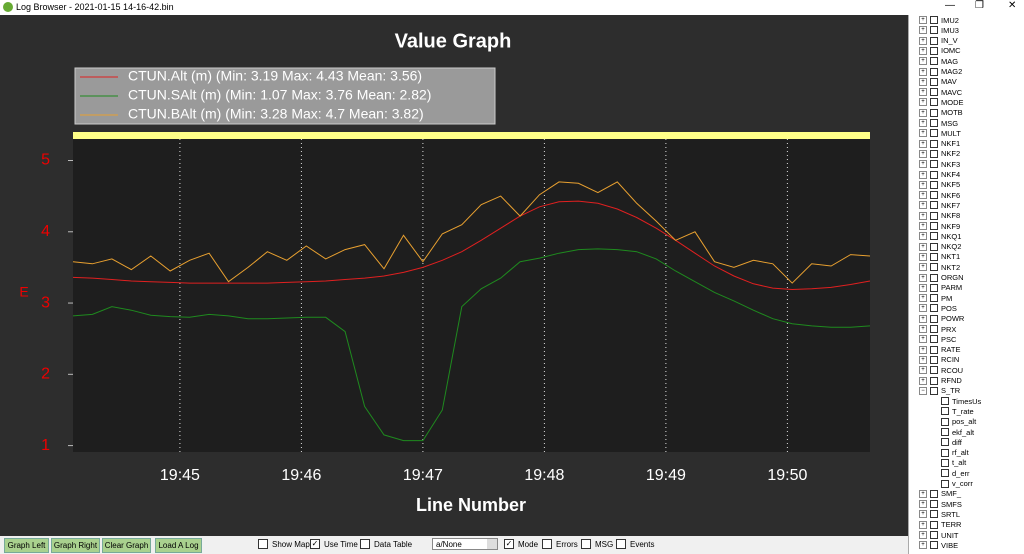 The height and width of the screenshot is (554, 1024). I want to click on expand-toggle: −, so click(923, 390).